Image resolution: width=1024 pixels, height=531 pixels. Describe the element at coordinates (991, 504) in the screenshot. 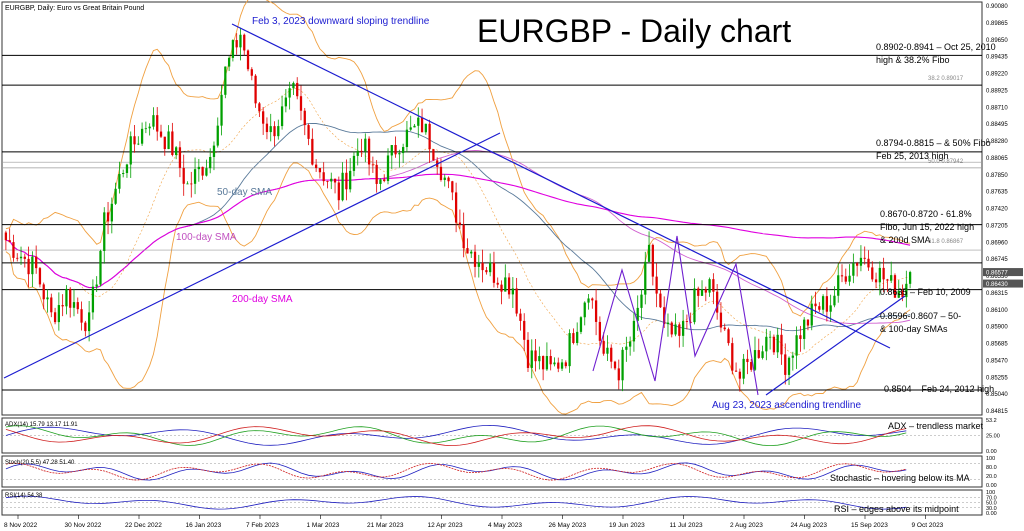

I see `rsi-tick: 50.0` at that location.